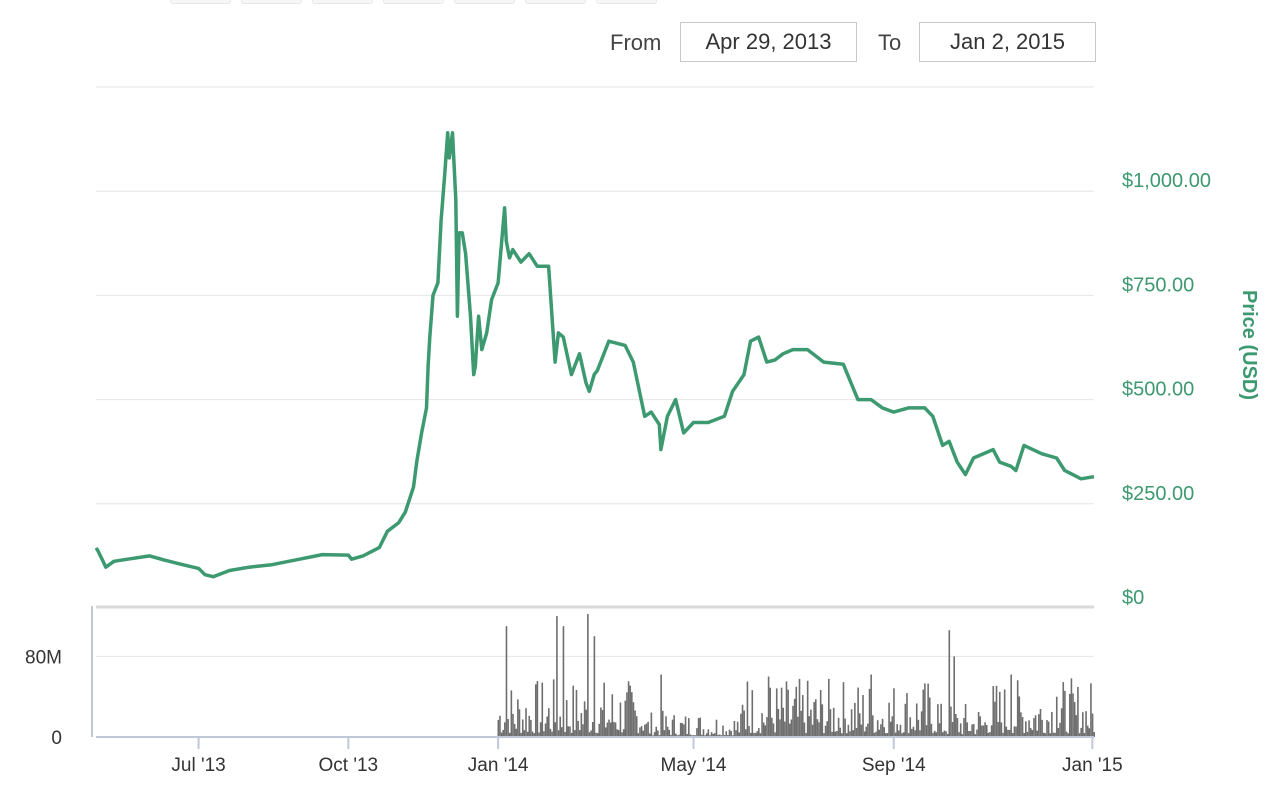 This screenshot has height=808, width=1280. I want to click on x-tick-label: Jan '14, so click(498, 765).